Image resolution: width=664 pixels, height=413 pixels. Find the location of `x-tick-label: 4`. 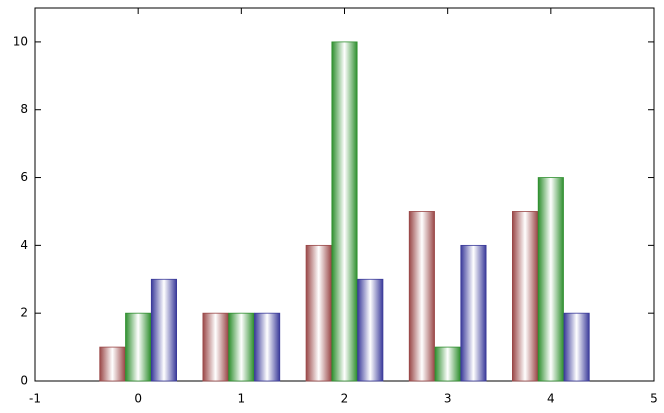

x-tick-label: 4 is located at coordinates (551, 399).